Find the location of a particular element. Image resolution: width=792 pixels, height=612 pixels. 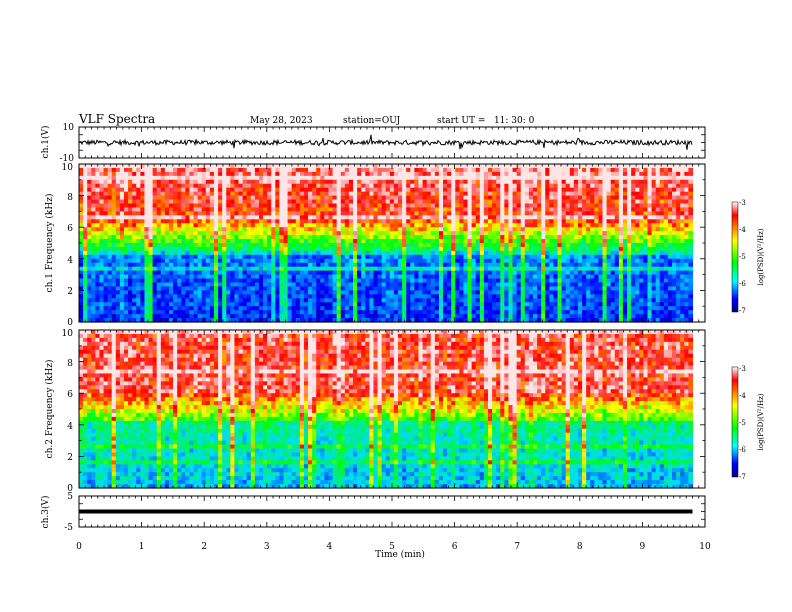

ch1-waveform-panel: 10 -10 ch.1(V) is located at coordinates (373, 143).